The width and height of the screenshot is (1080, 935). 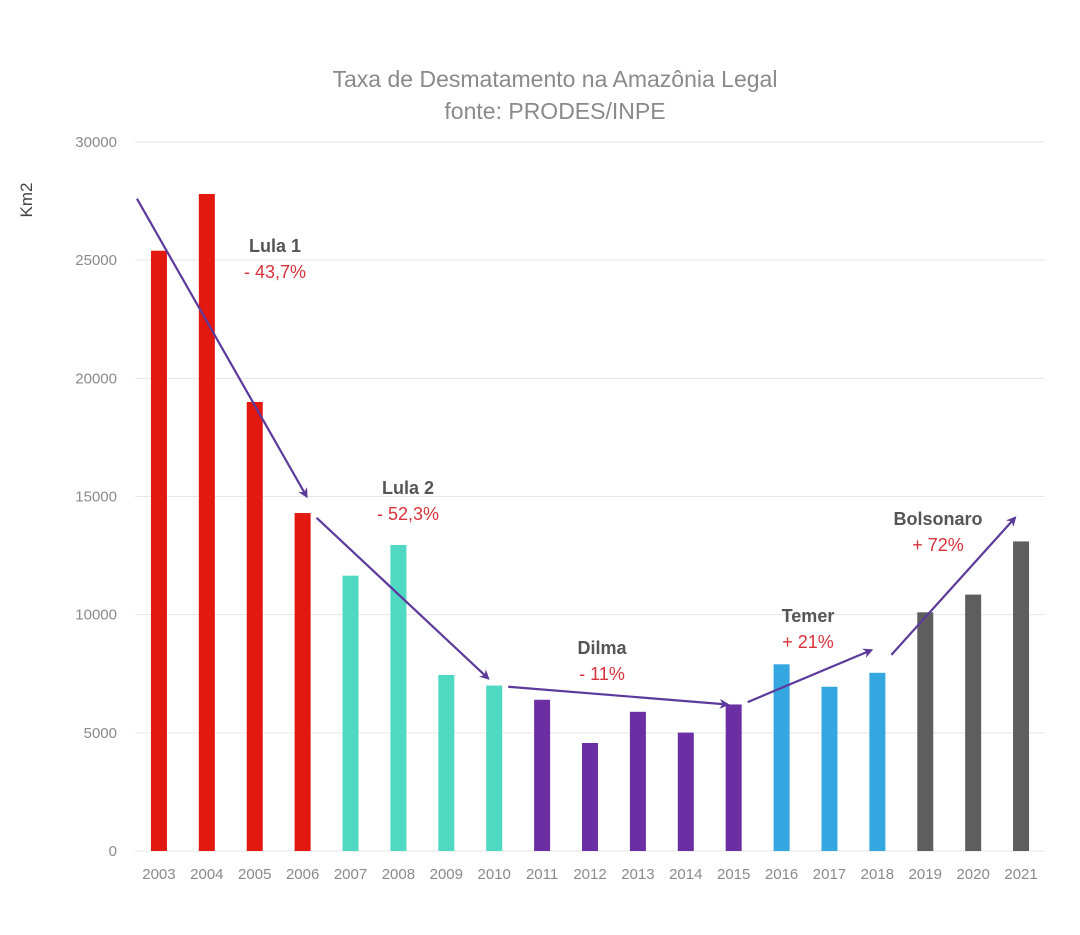 What do you see at coordinates (96, 497) in the screenshot?
I see `y-tick-label: 15000` at bounding box center [96, 497].